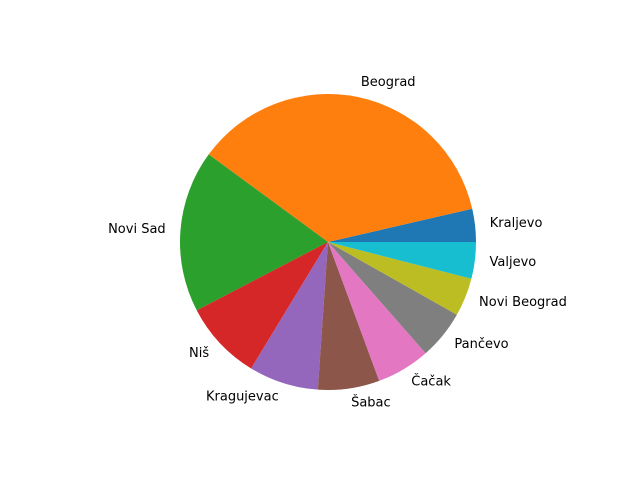 The image size is (640, 480). What do you see at coordinates (388, 82) in the screenshot?
I see `pie-slice-label: Beograd` at bounding box center [388, 82].